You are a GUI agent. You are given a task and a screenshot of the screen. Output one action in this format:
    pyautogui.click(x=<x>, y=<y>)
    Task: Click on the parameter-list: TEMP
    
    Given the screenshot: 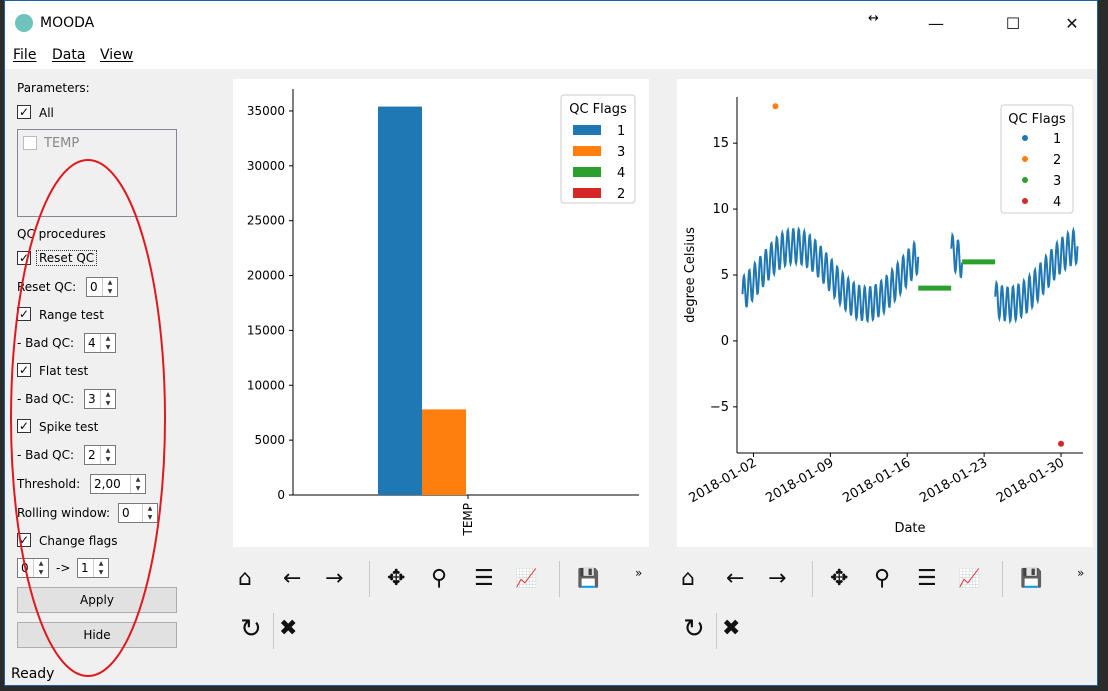 What is the action you would take?
    pyautogui.click(x=97, y=173)
    